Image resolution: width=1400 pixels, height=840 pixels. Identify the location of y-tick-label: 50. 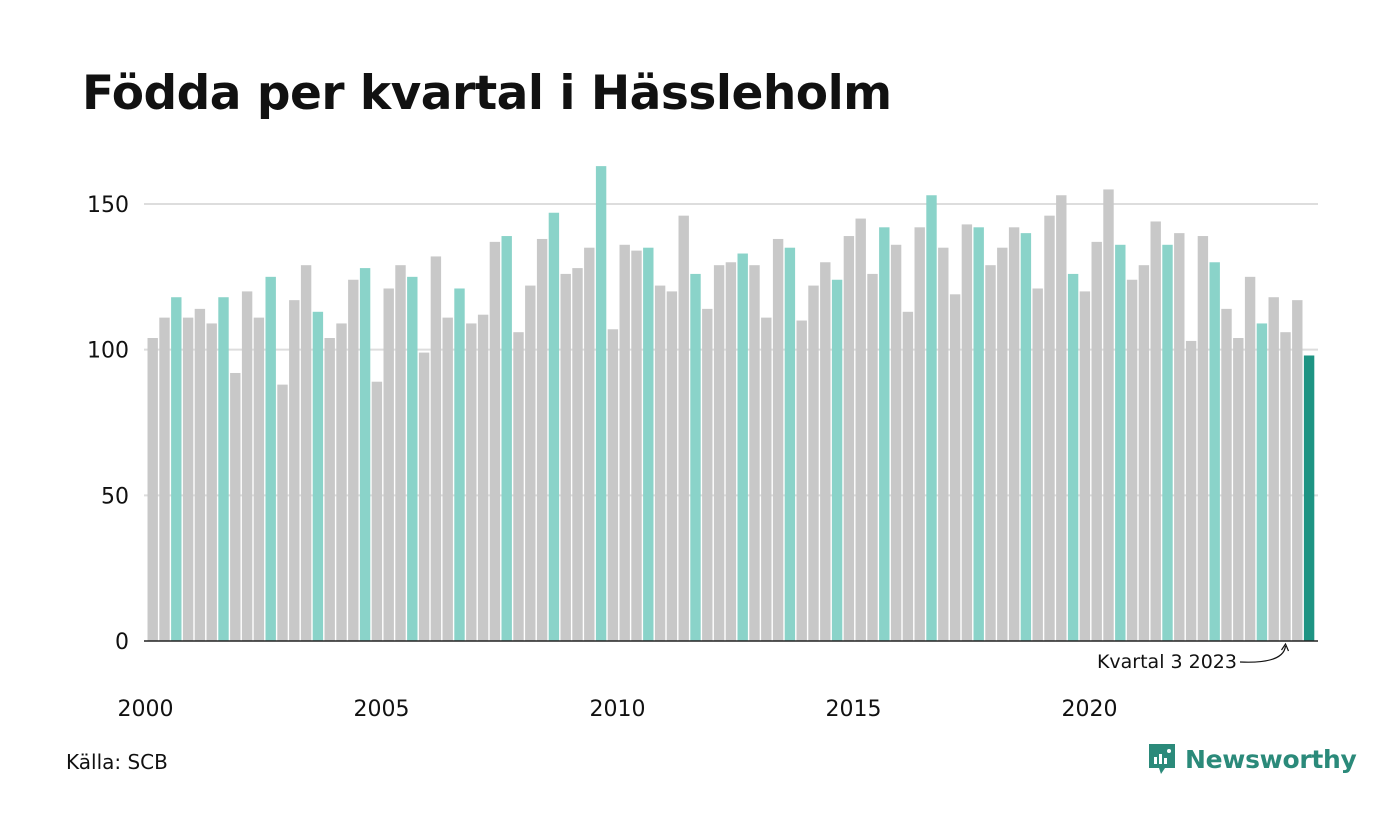
(115, 496).